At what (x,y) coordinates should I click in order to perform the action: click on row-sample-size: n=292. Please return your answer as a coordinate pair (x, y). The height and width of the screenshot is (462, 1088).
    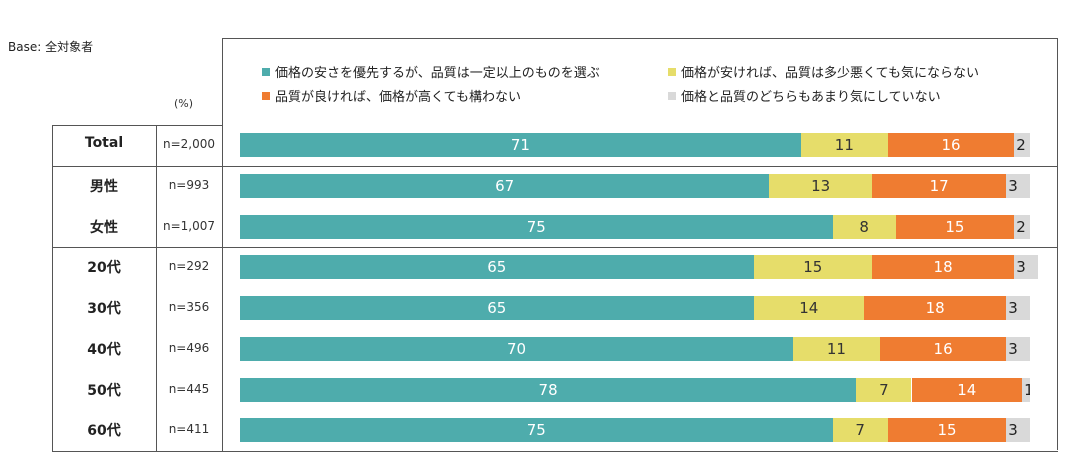
    Looking at the image, I should click on (189, 266).